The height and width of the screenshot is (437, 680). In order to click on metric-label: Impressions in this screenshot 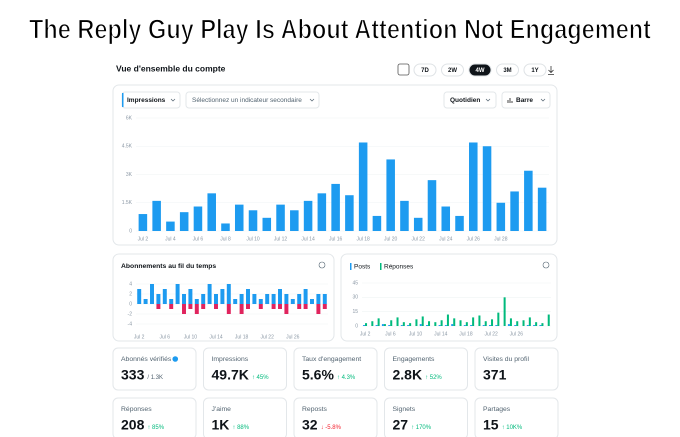, I will do `click(146, 100)`.